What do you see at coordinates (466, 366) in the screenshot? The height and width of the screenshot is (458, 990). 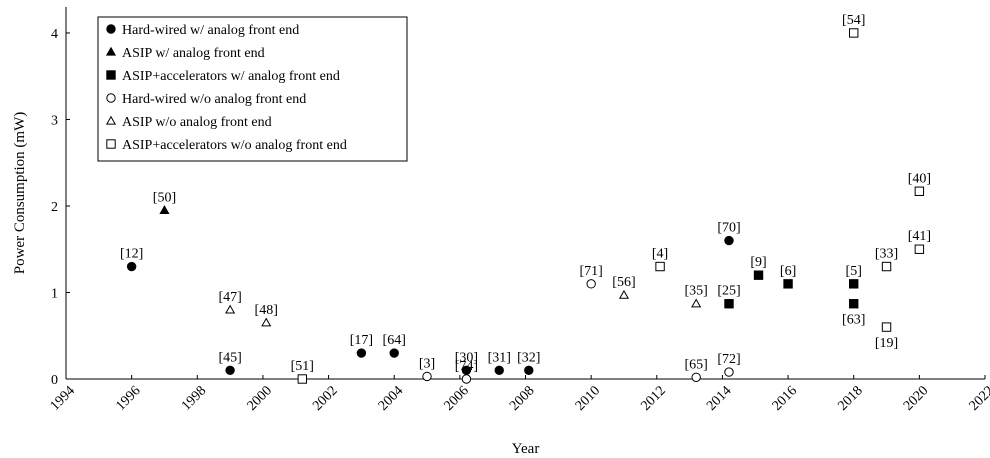 I see `data-label: [74]` at bounding box center [466, 366].